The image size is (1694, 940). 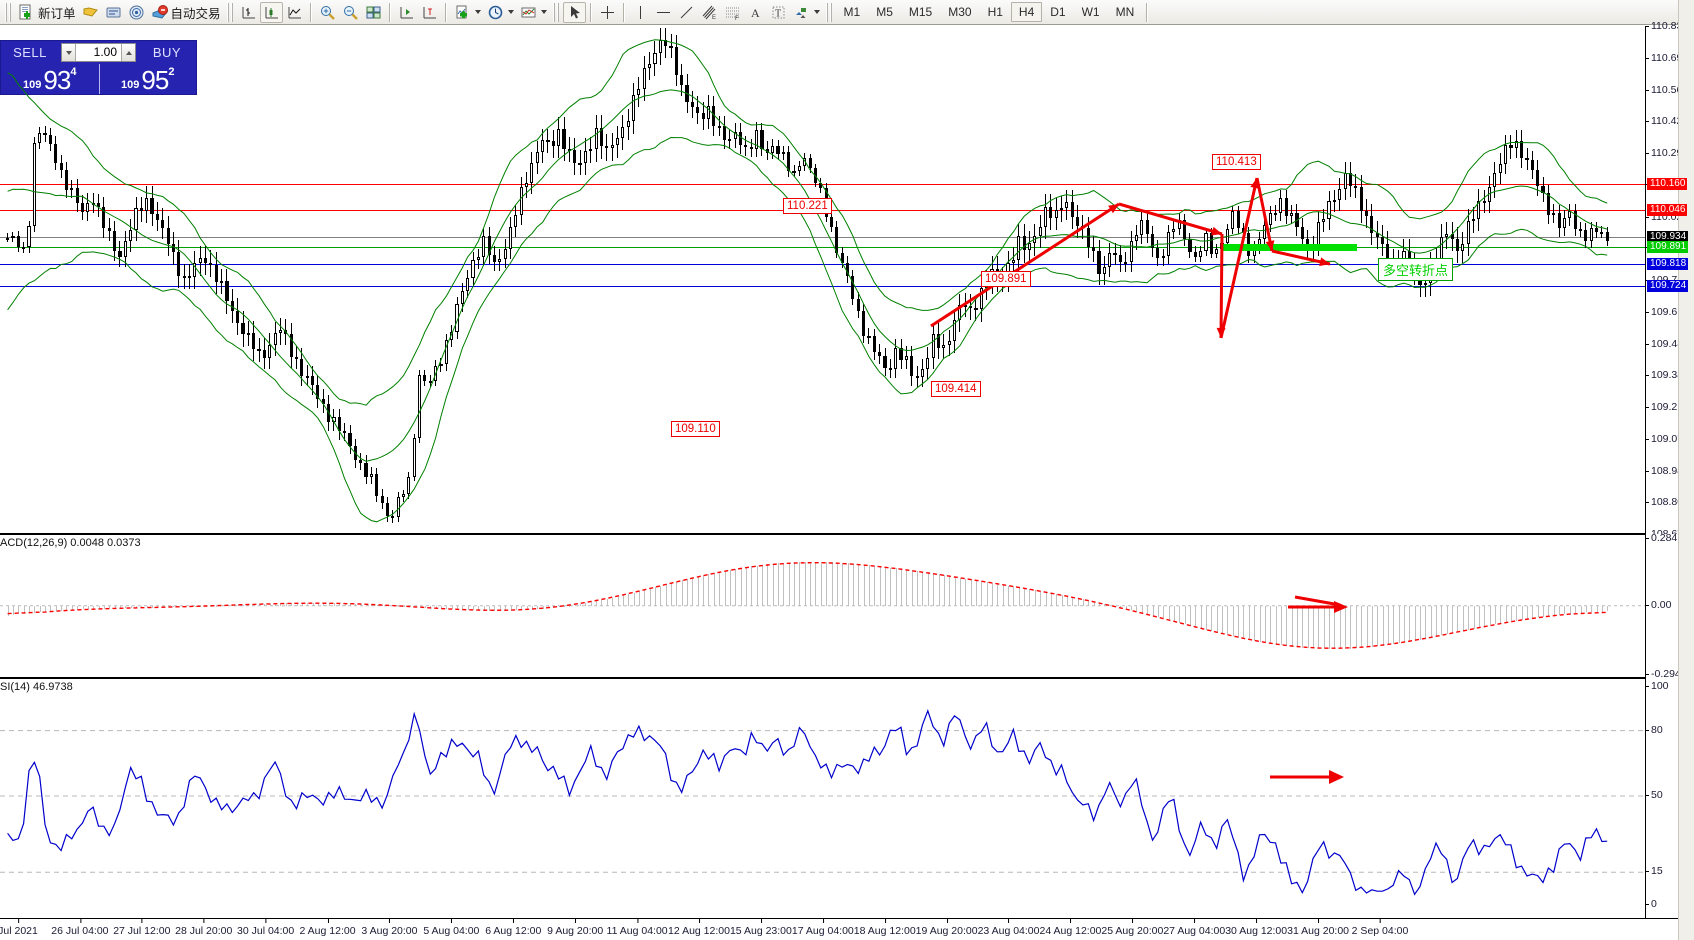 I want to click on price-annotation-tag: 110.221, so click(x=807, y=206).